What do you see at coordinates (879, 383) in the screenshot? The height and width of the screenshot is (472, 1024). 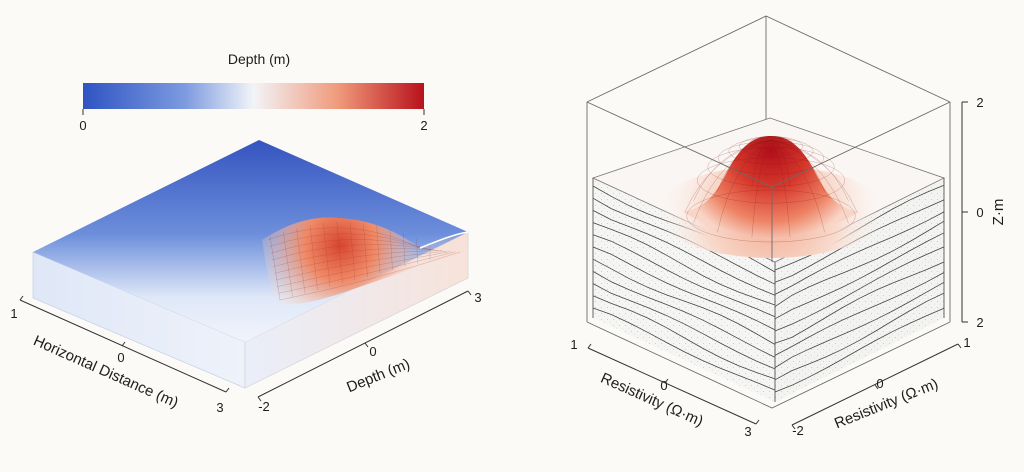 I see `y-tick-label: 0` at bounding box center [879, 383].